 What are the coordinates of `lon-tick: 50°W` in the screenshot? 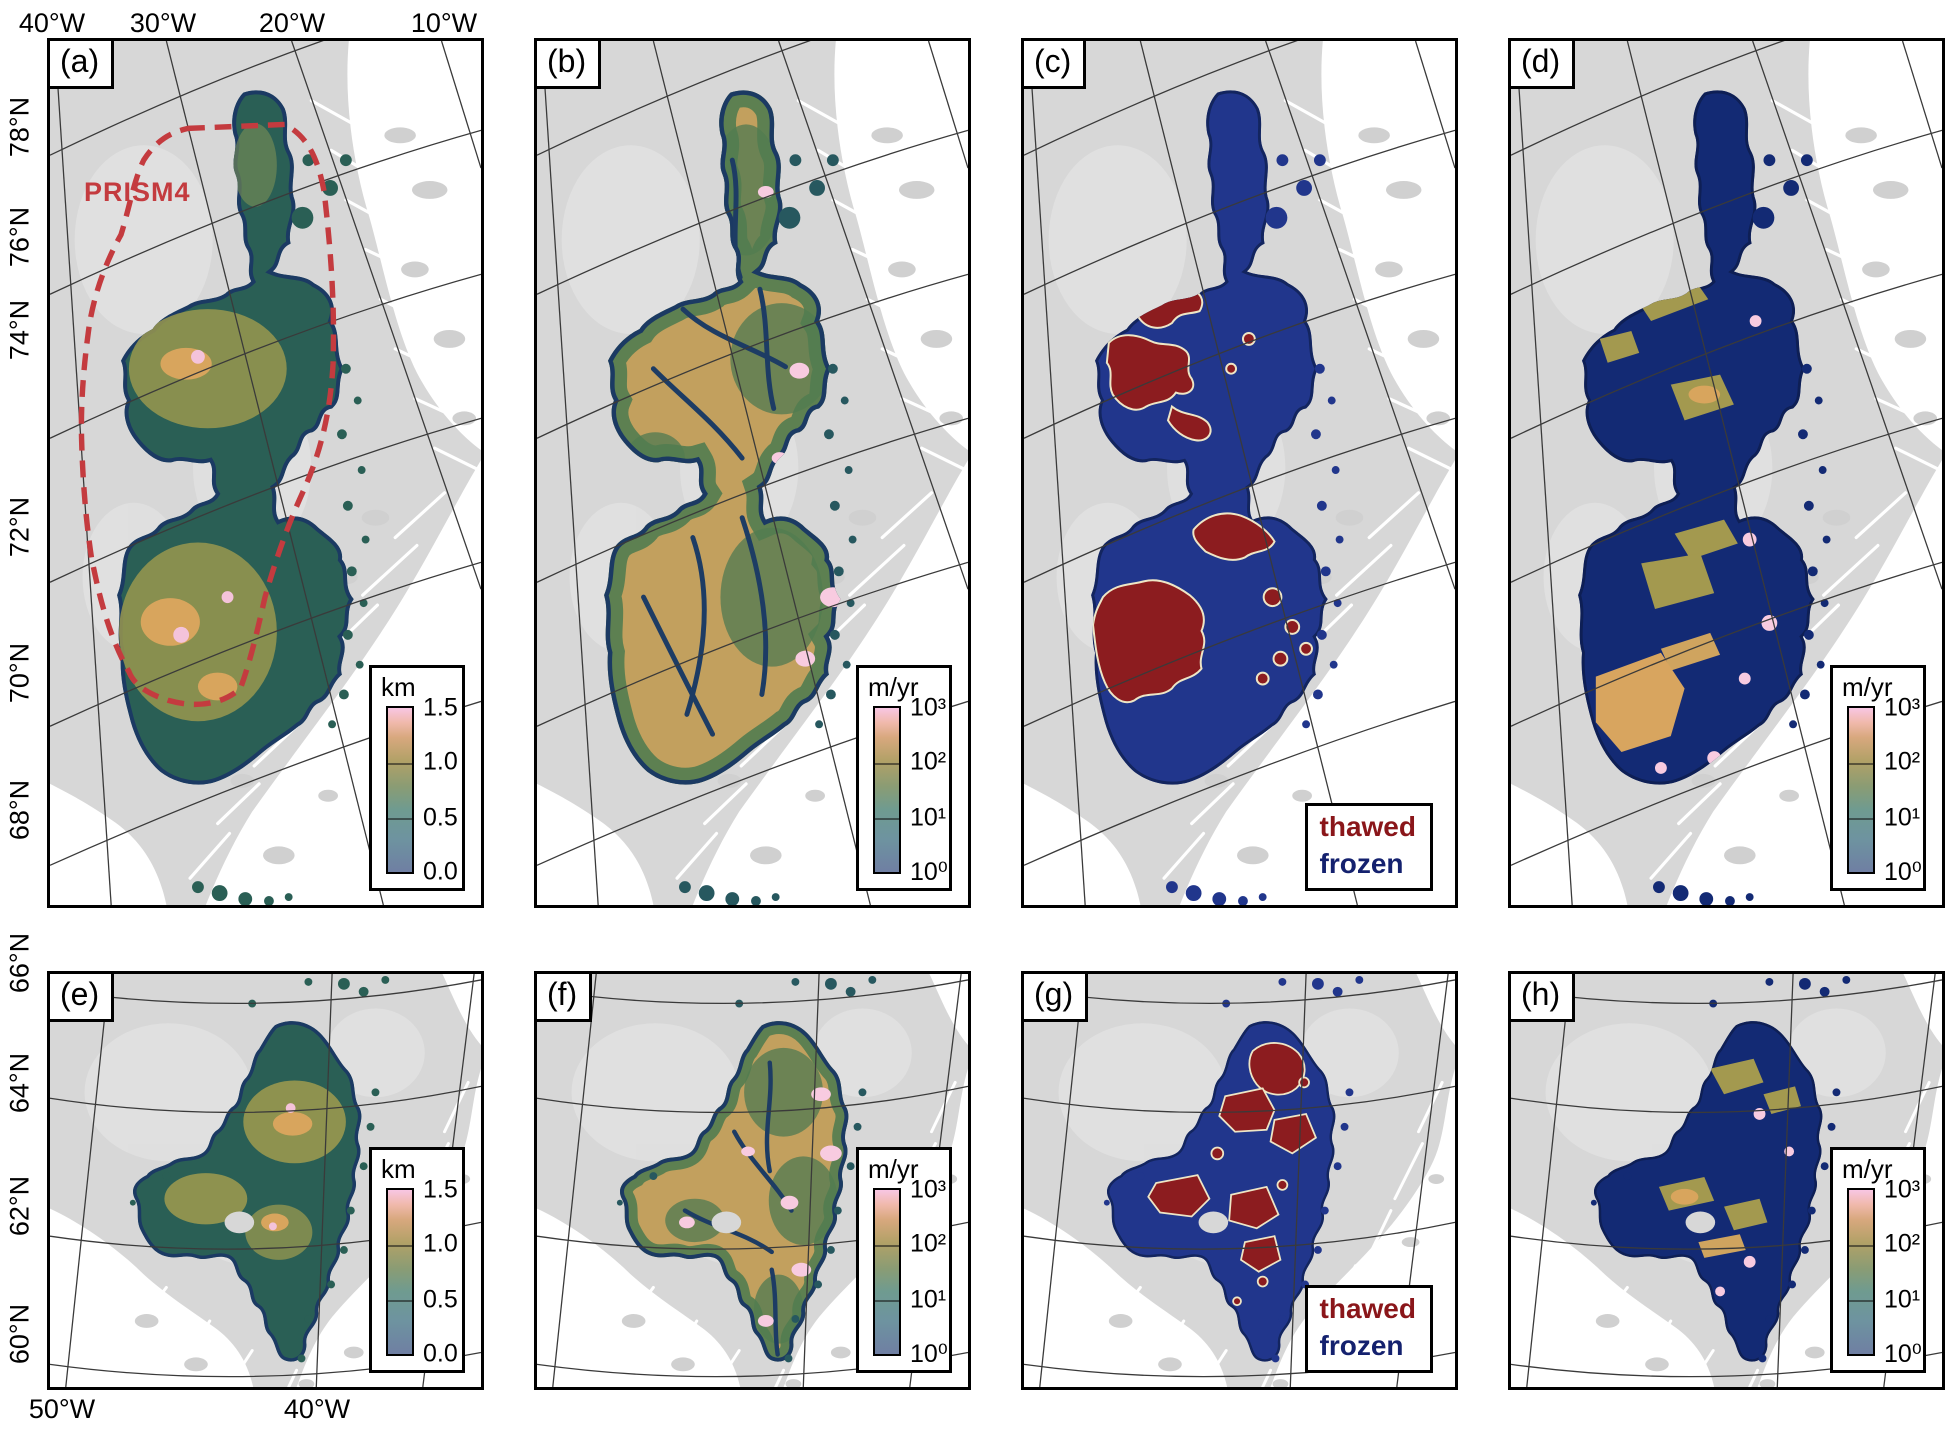 It's located at (62, 1409).